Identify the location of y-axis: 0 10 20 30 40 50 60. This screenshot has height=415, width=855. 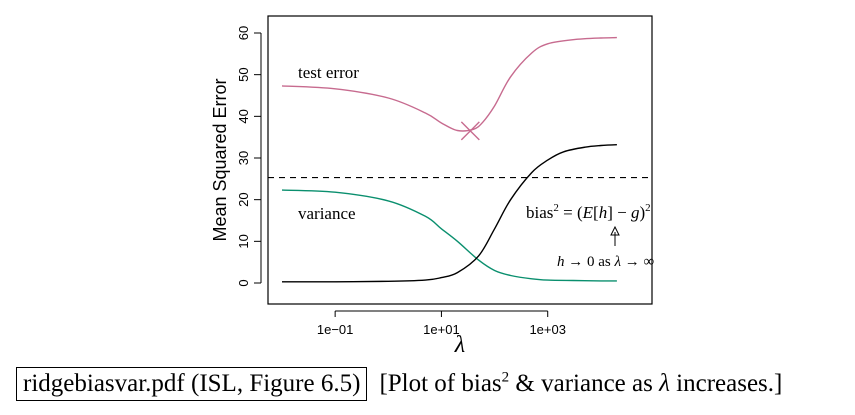
(249, 156).